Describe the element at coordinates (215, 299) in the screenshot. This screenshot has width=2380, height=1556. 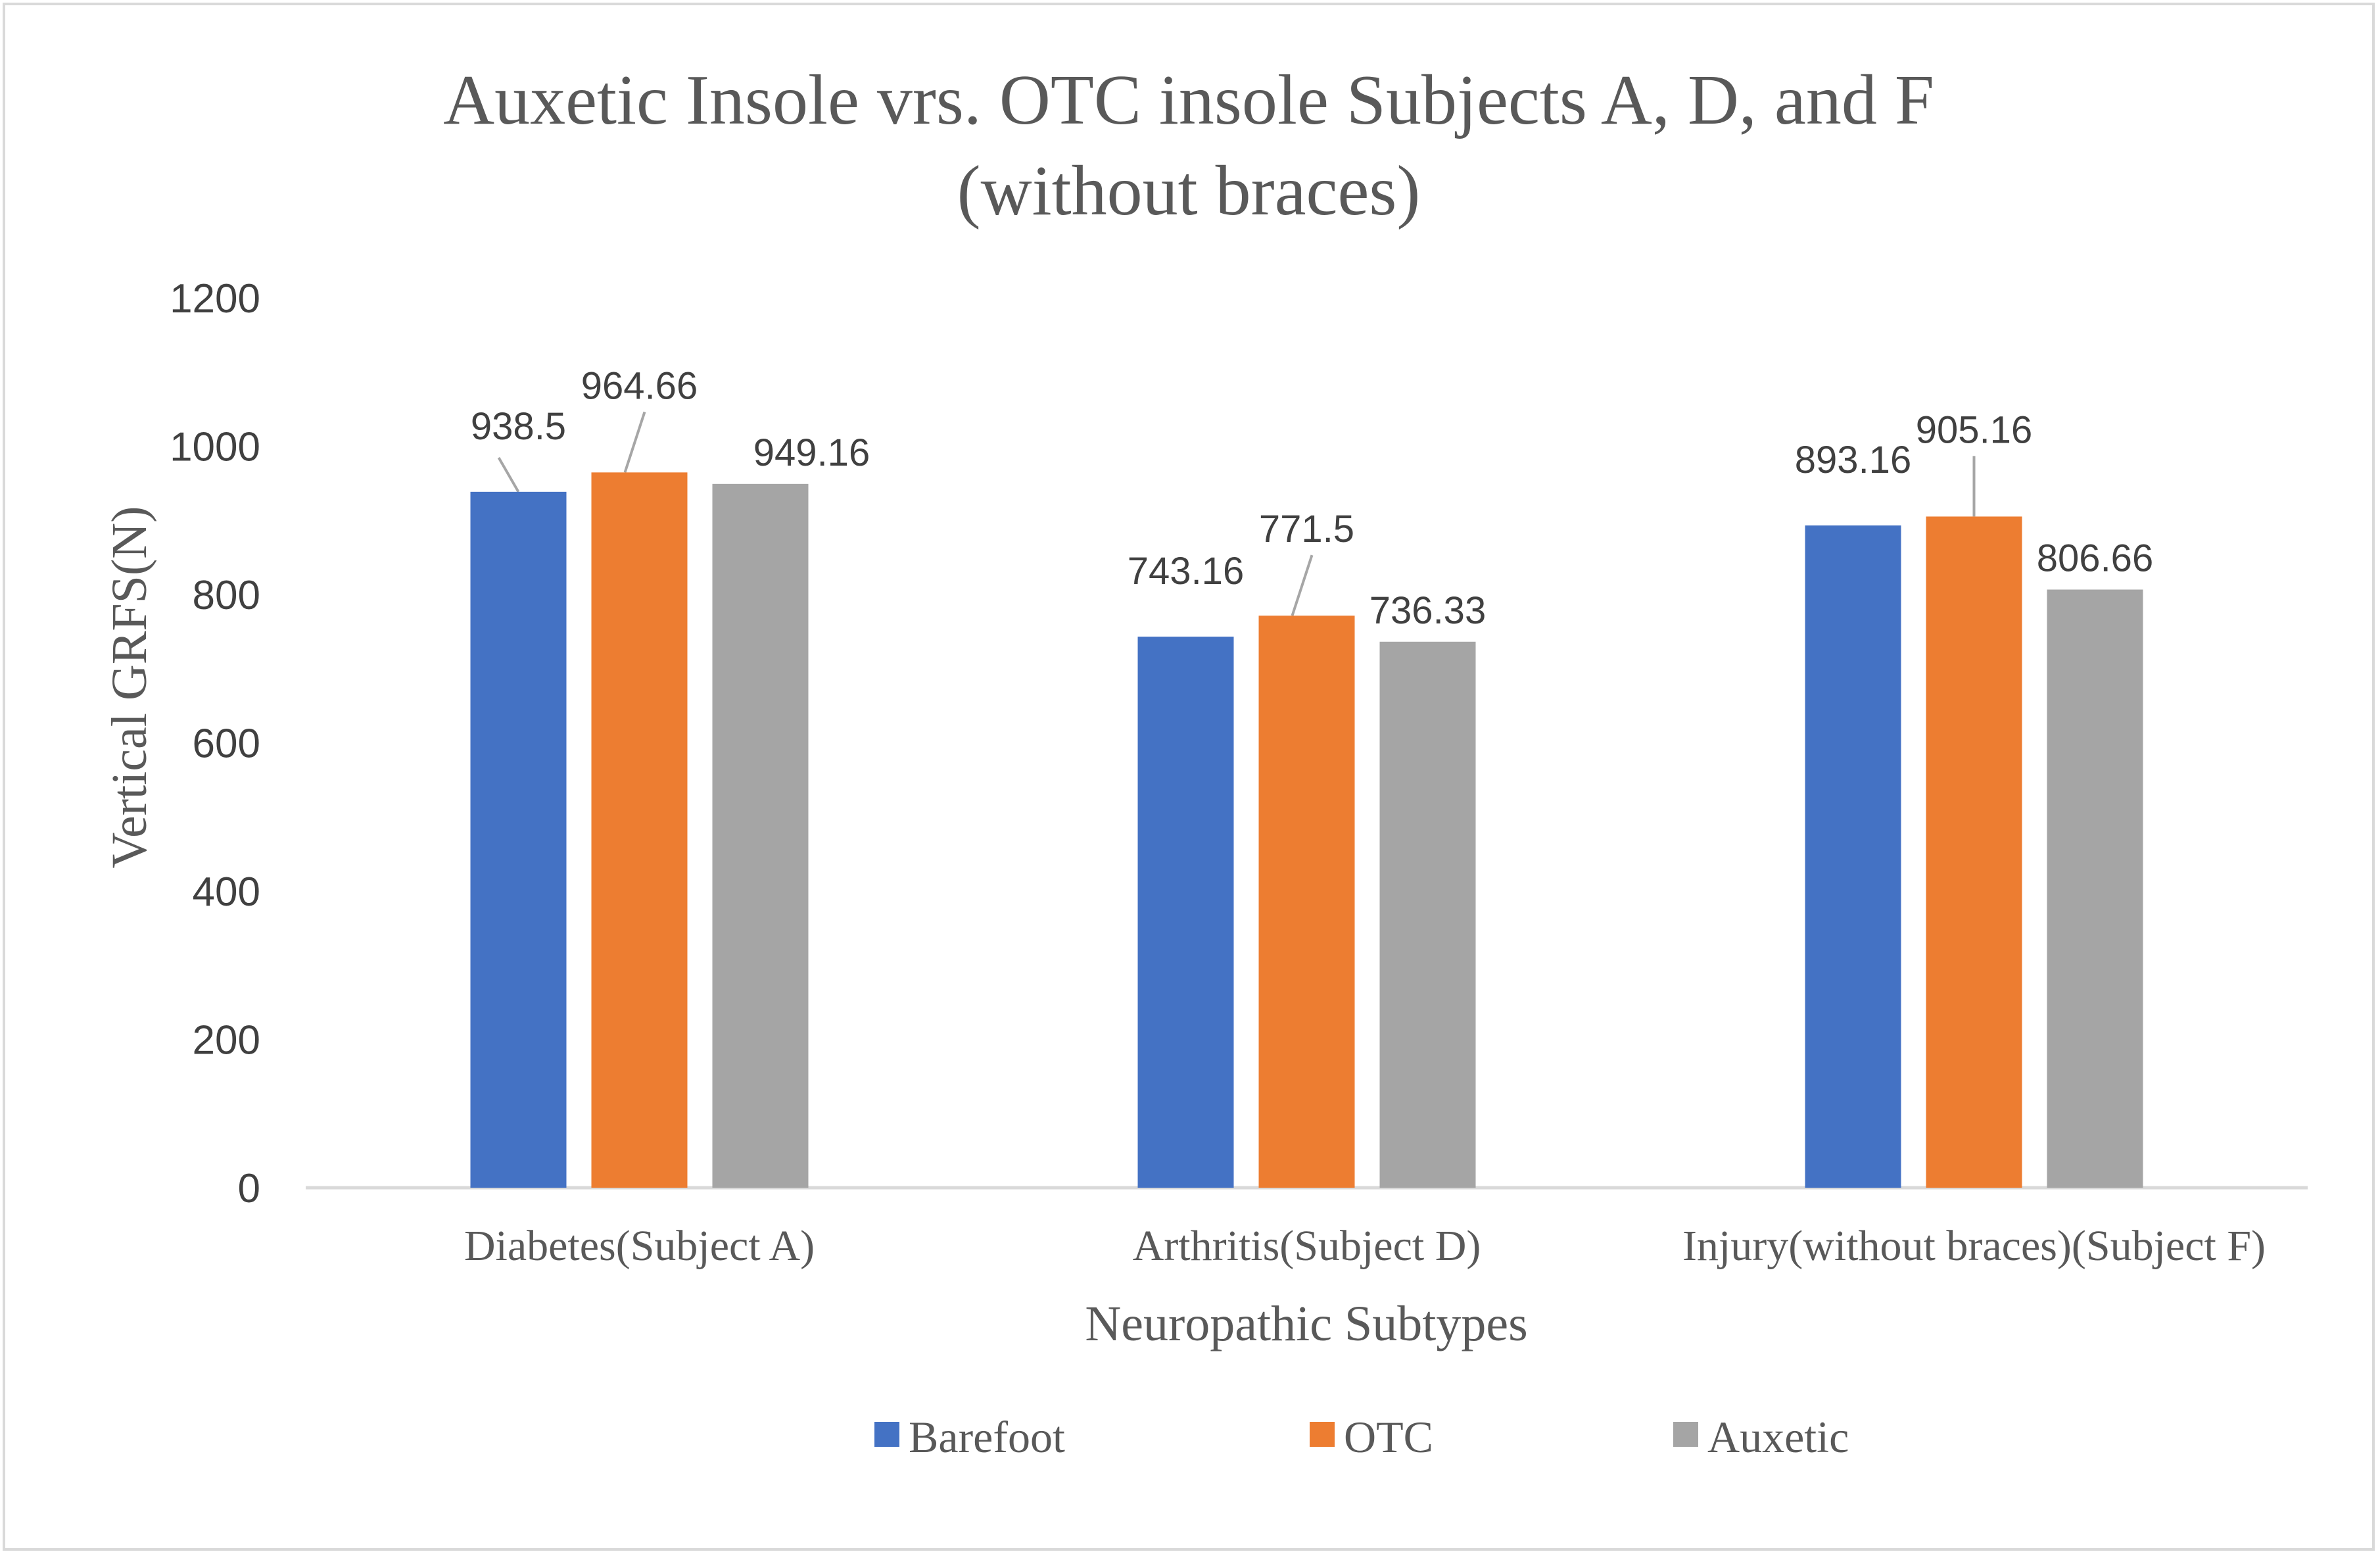
I see `y-tick-label: 1200` at that location.